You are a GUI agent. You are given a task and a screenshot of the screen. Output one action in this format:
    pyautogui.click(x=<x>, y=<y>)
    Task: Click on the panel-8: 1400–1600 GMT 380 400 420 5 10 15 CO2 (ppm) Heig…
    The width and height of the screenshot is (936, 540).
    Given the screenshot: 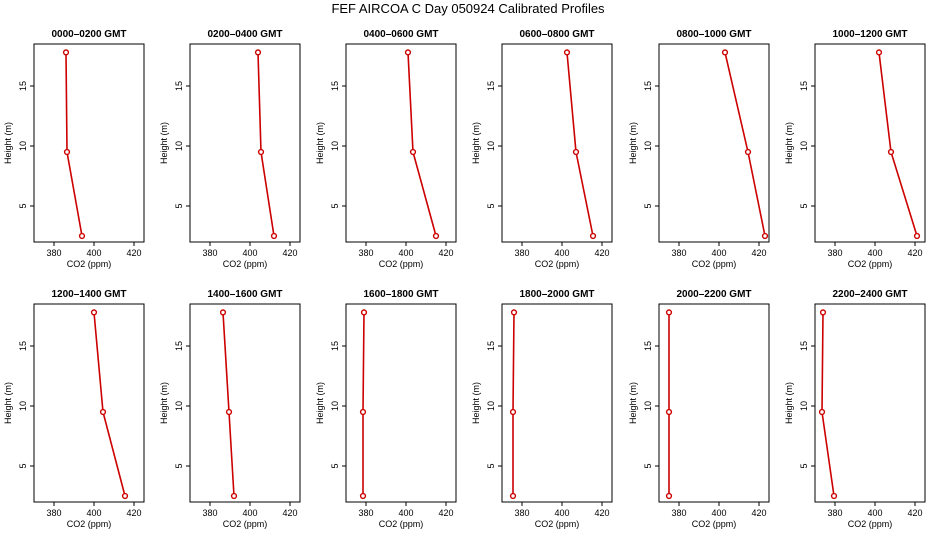 What is the action you would take?
    pyautogui.click(x=230, y=409)
    